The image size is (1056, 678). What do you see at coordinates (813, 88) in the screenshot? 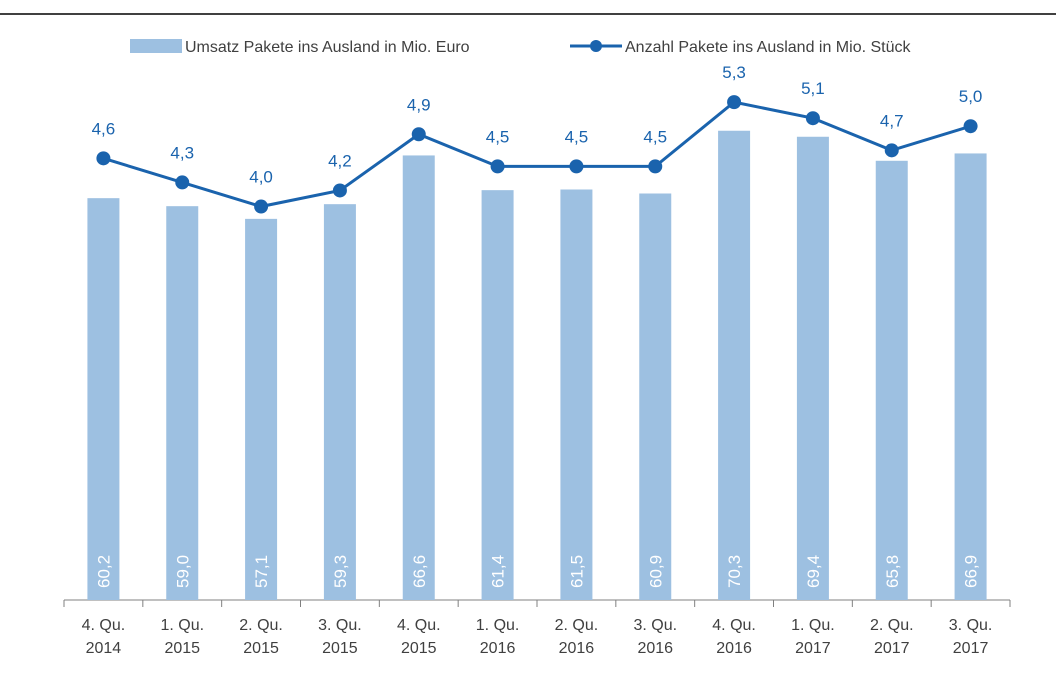
I see `line-value-label: 5,1` at bounding box center [813, 88].